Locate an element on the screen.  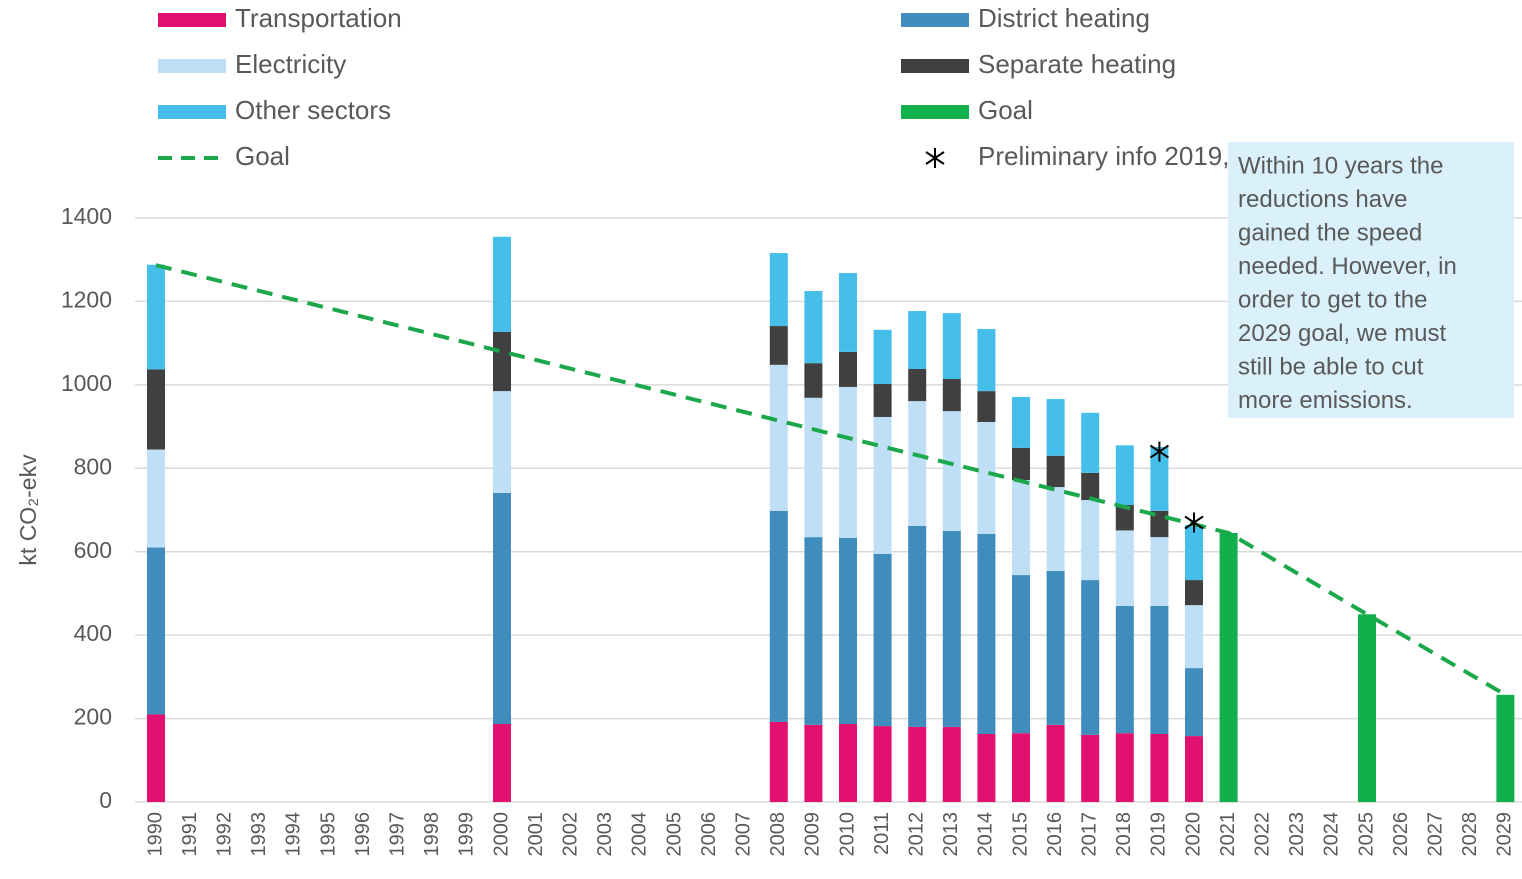
x-tick-label: 2023 is located at coordinates (1297, 834).